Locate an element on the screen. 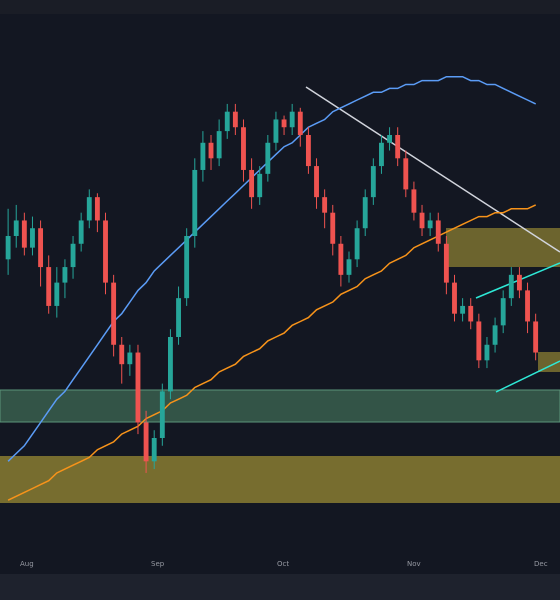  small-zone-yellow is located at coordinates (549, 362).